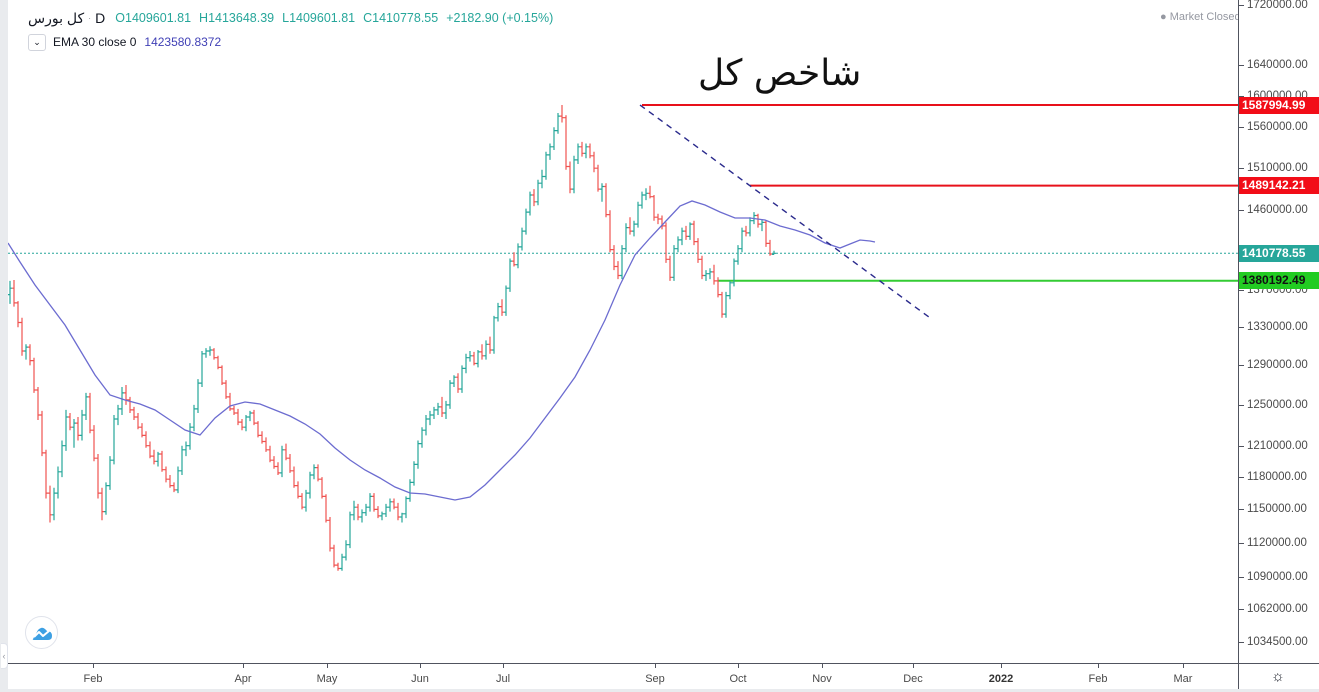 Image resolution: width=1319 pixels, height=692 pixels. I want to click on market-status: ● Market Closed, so click(1199, 17).